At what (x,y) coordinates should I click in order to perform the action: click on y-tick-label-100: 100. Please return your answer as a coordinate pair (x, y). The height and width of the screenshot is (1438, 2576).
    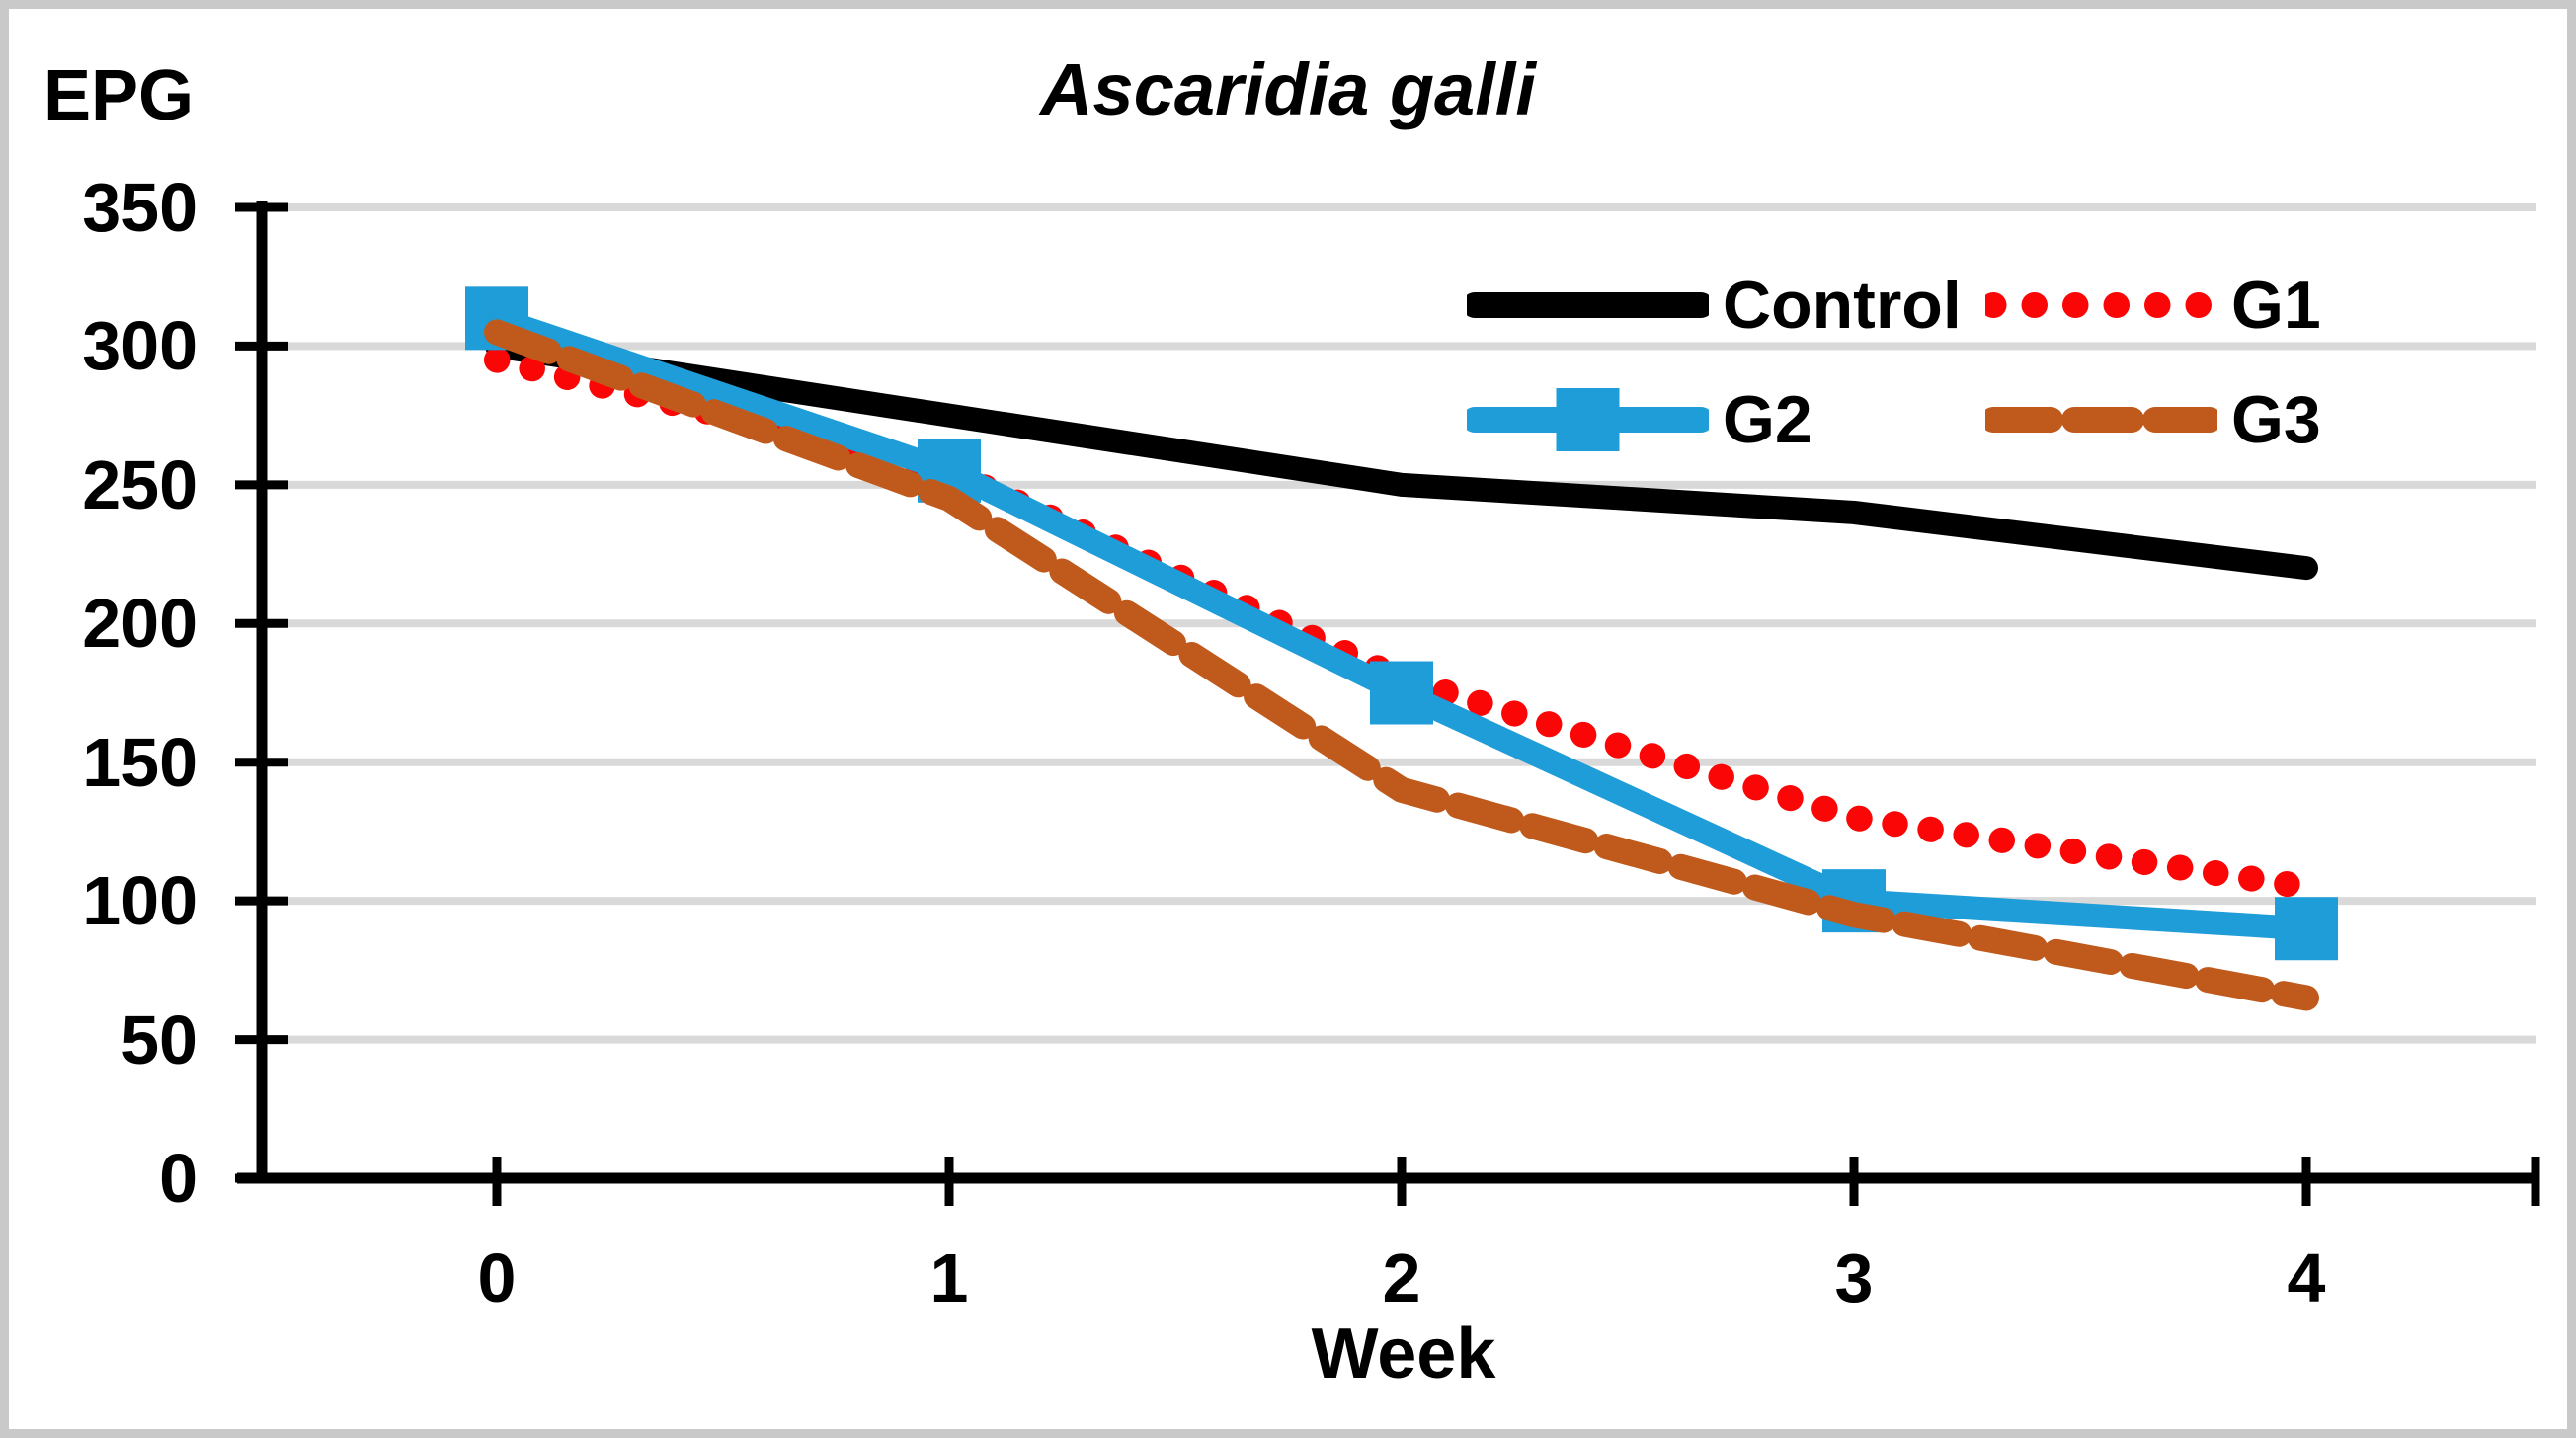
    Looking at the image, I should click on (140, 901).